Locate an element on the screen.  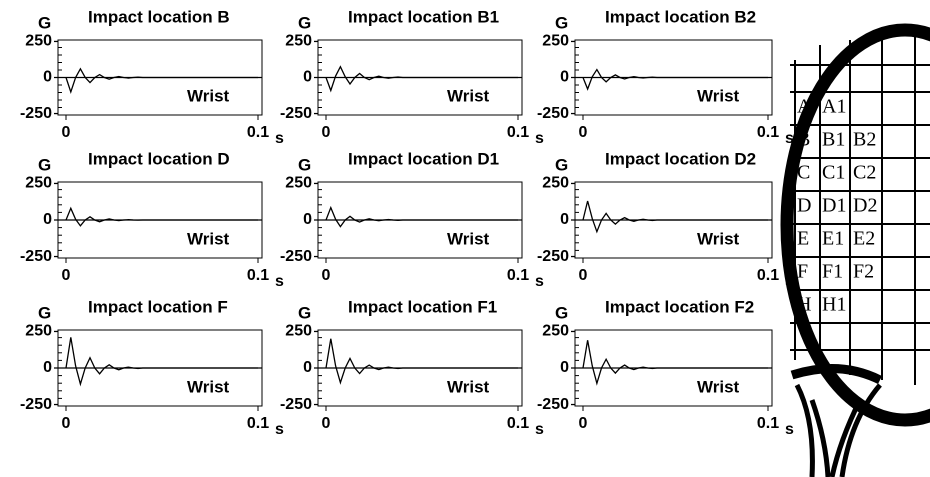
line-chart: Impact location D1 G Wrist -250 0 250 0 0.1 s is located at coordinates (412, 219).